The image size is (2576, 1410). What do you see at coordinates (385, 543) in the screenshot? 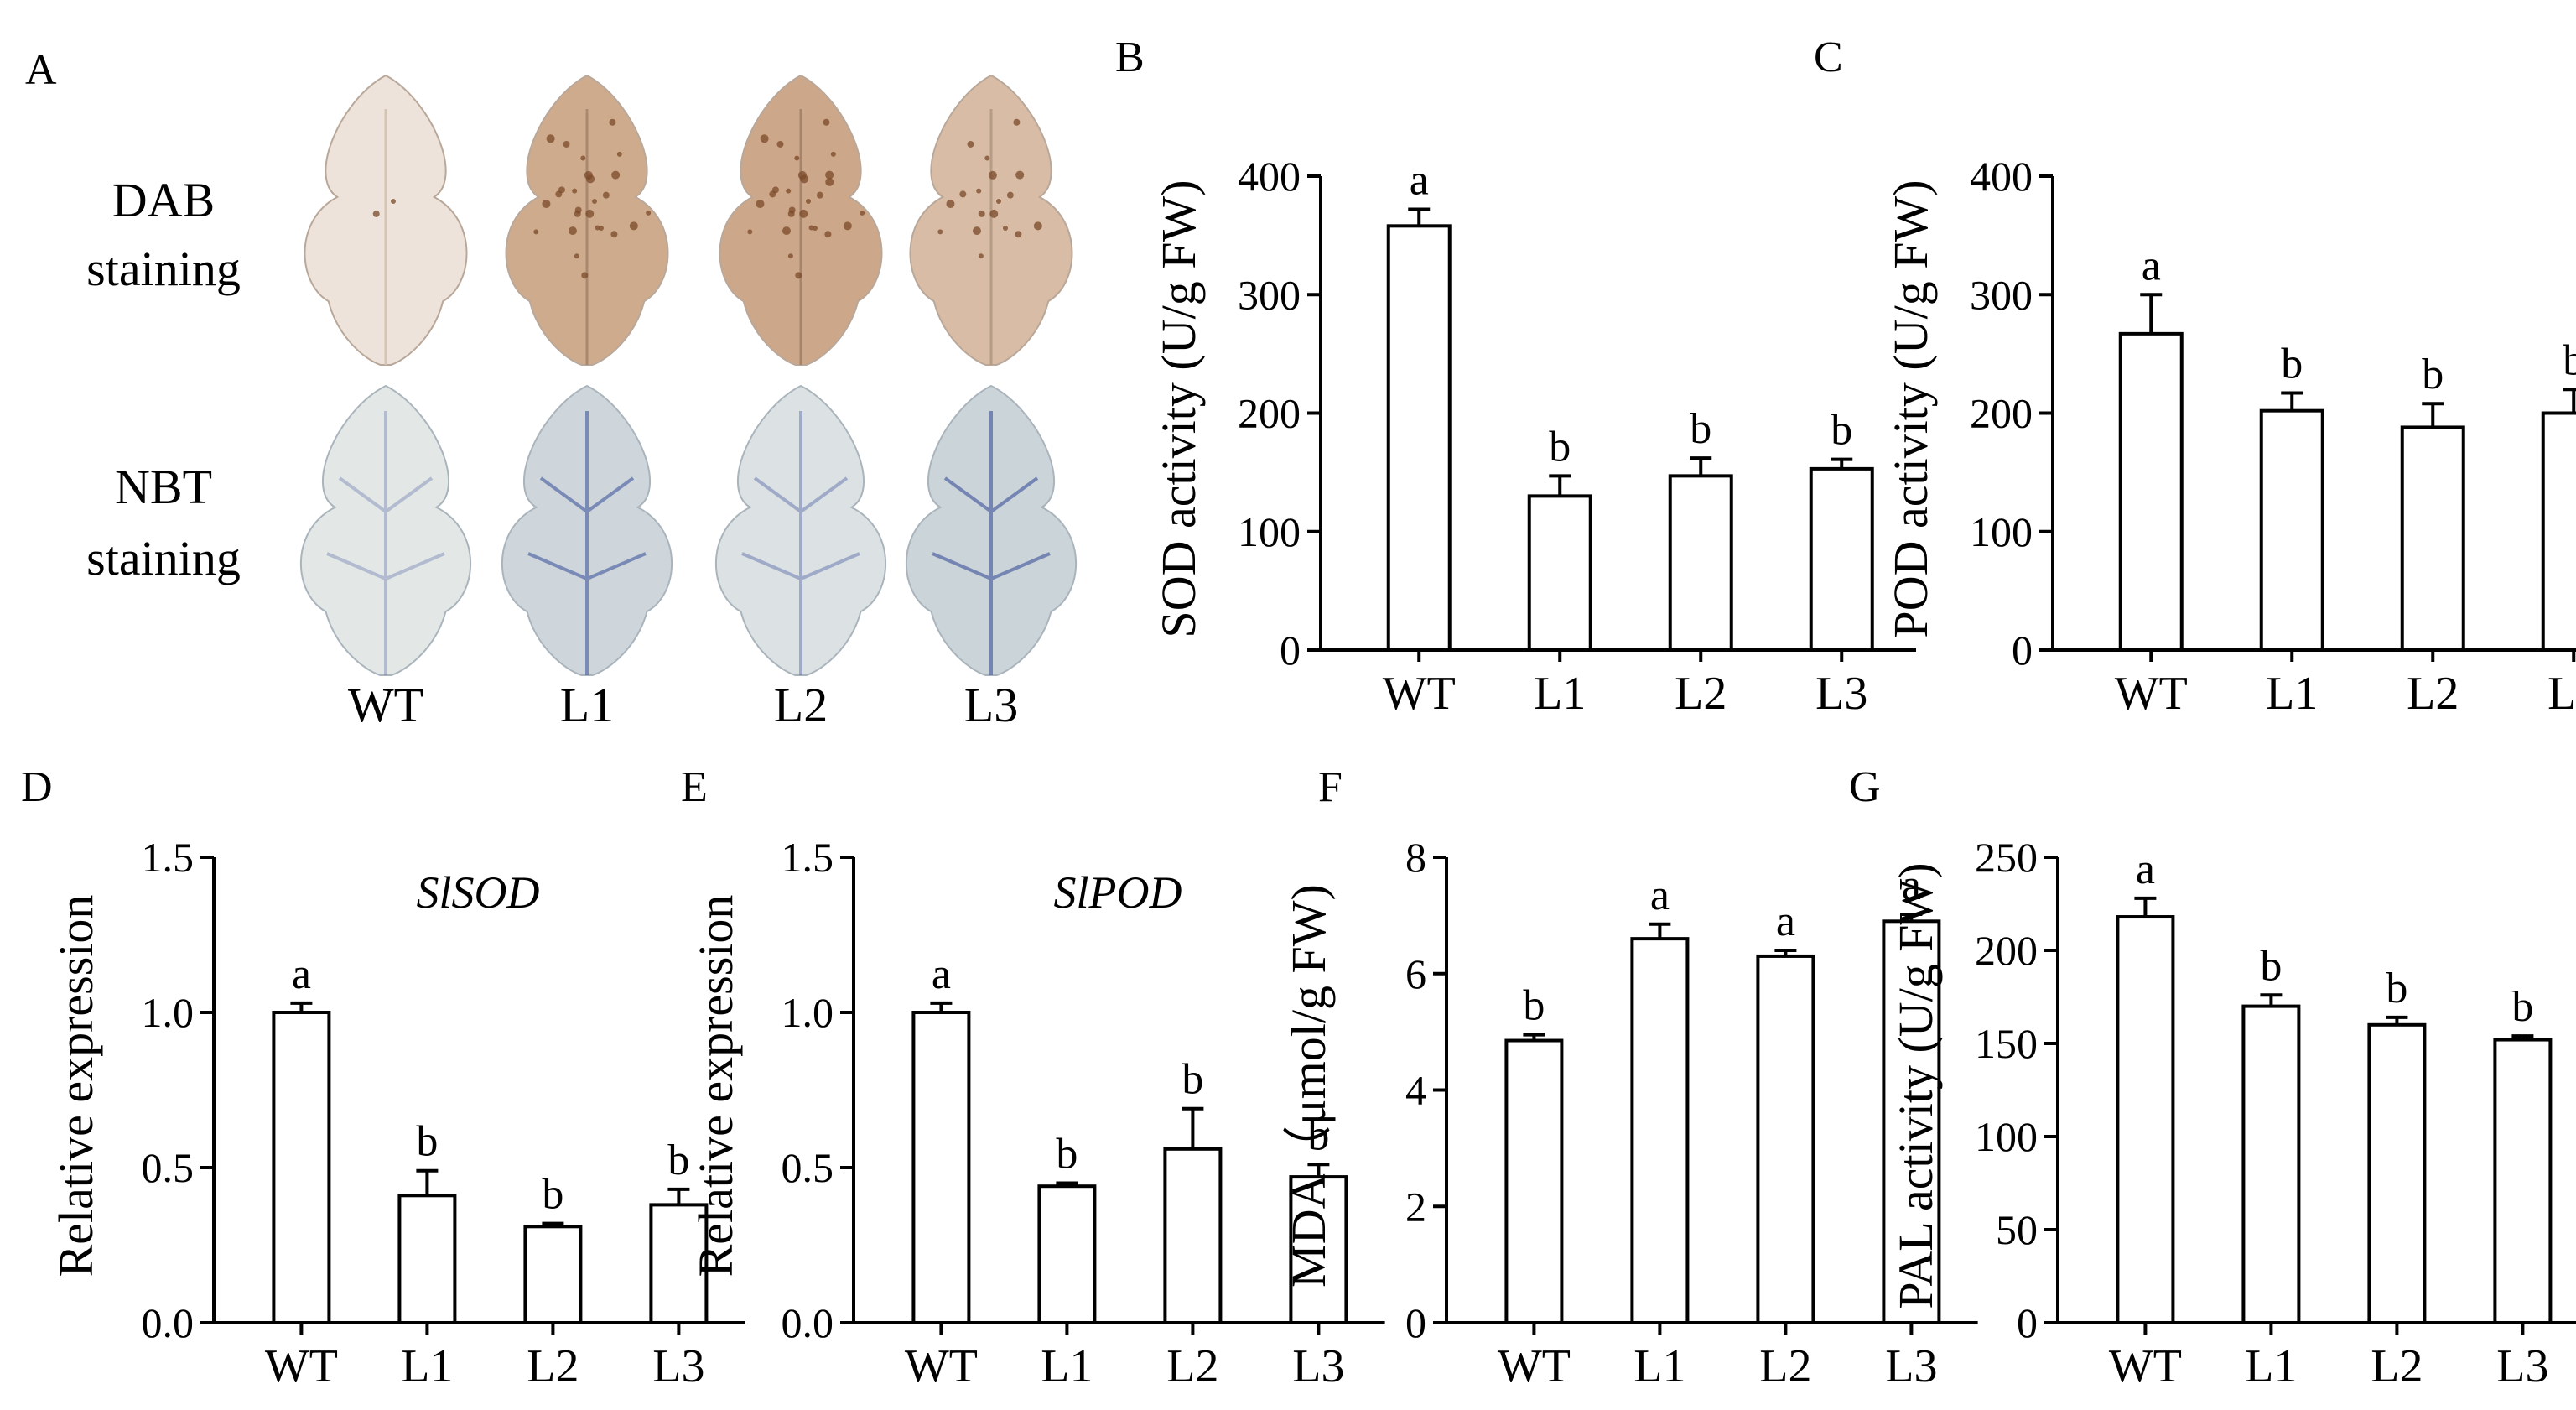
I see `nbt-leaf-veins-wt` at bounding box center [385, 543].